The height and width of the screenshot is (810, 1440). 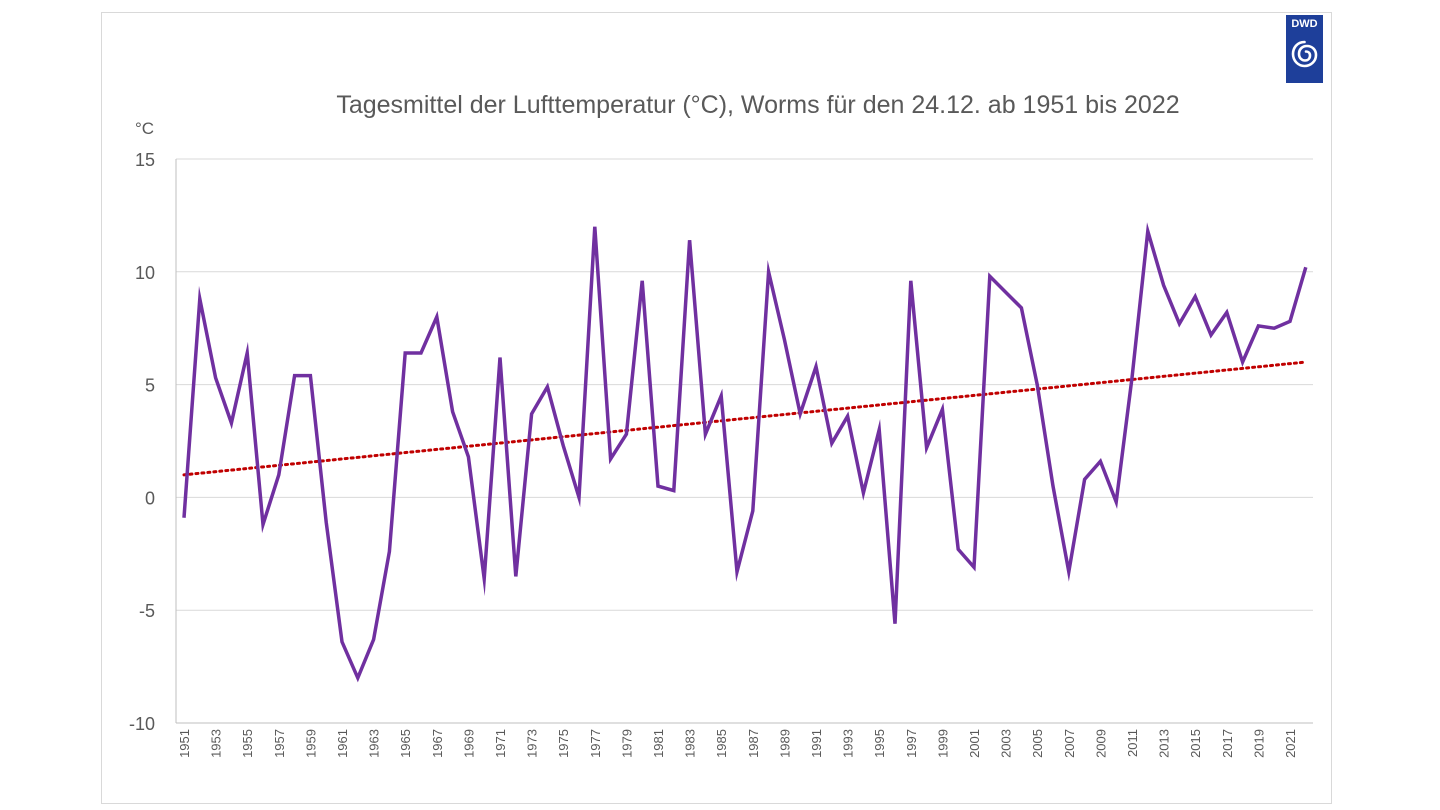 I want to click on x-tick-label: 2001, so click(x=974, y=743).